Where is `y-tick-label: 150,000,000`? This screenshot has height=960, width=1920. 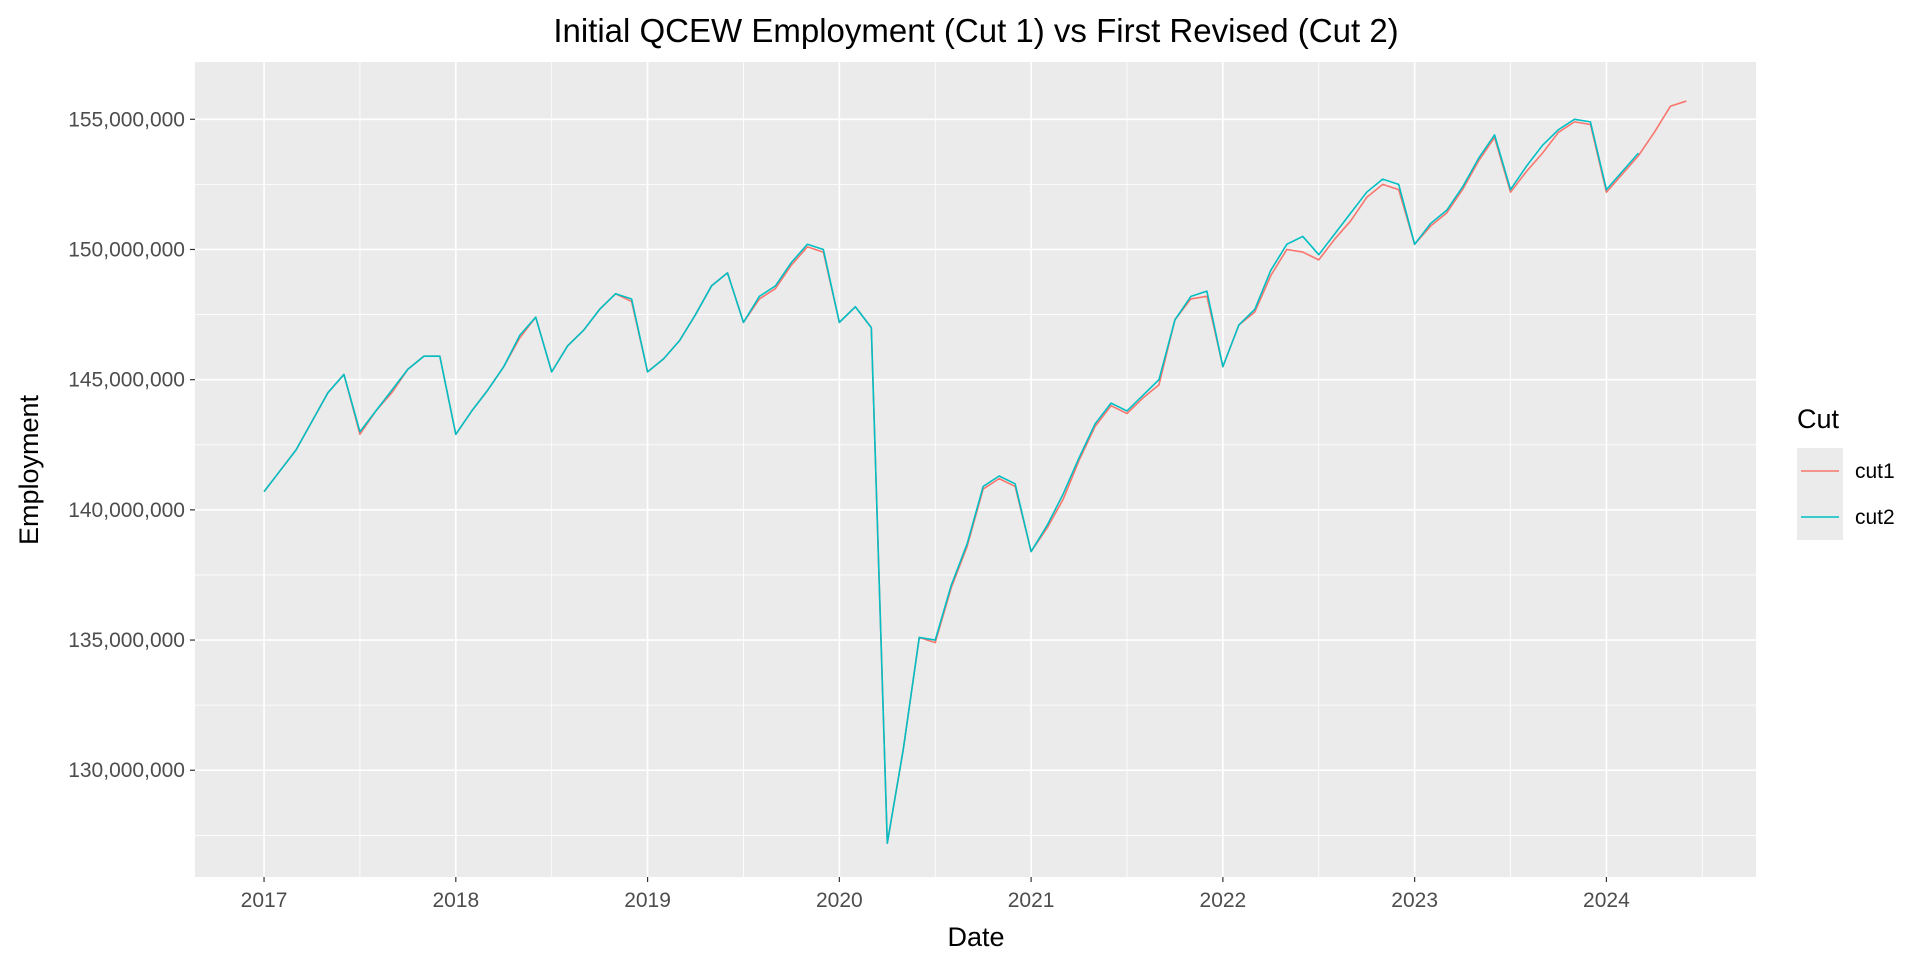 y-tick-label: 150,000,000 is located at coordinates (126, 249).